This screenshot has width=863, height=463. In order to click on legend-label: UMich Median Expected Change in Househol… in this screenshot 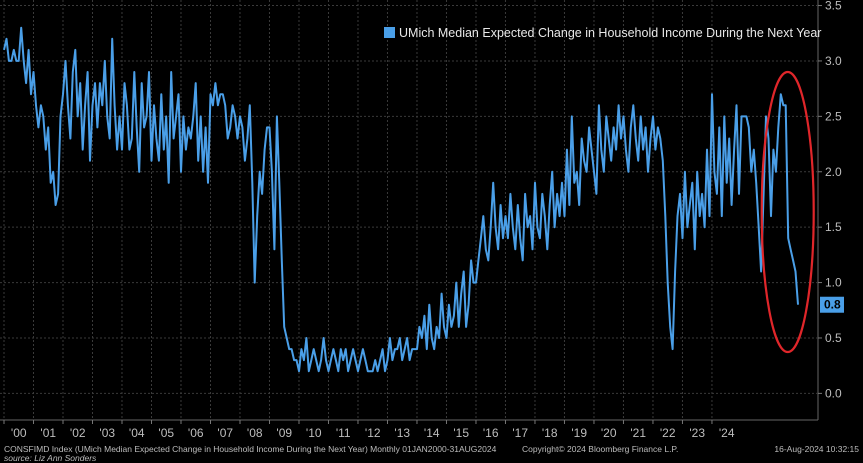, I will do `click(610, 33)`.